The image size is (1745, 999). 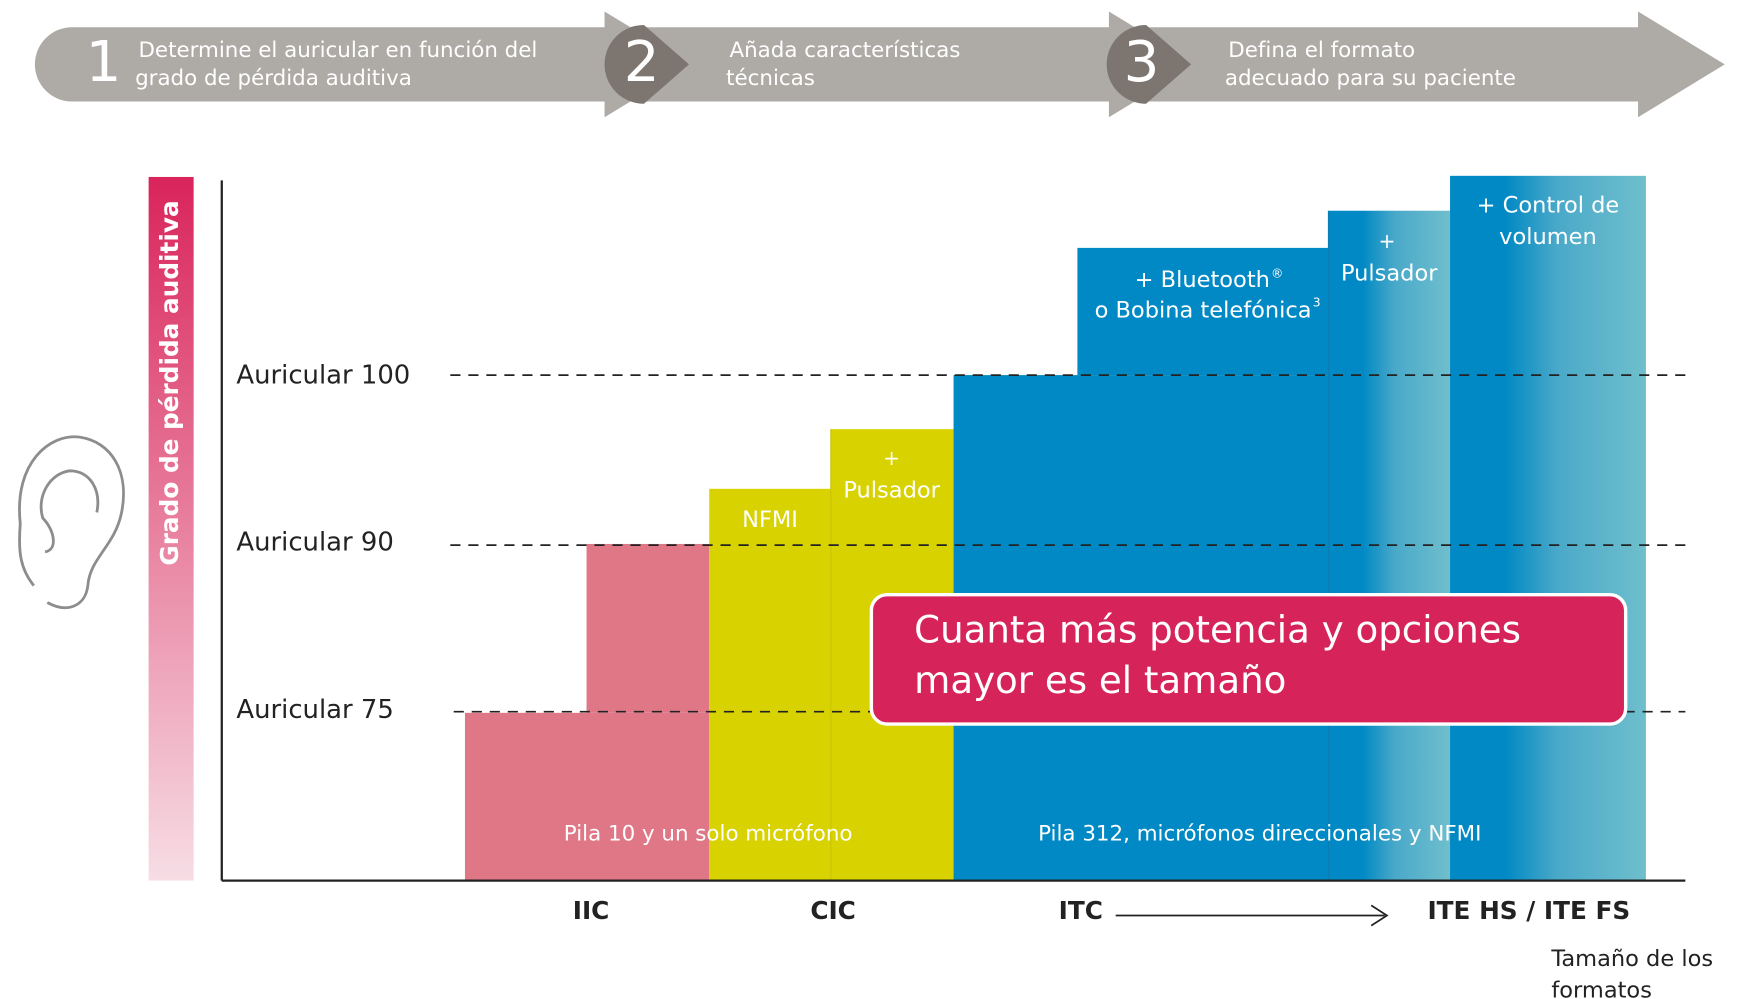 What do you see at coordinates (833, 910) in the screenshot?
I see `format-label: CIC` at bounding box center [833, 910].